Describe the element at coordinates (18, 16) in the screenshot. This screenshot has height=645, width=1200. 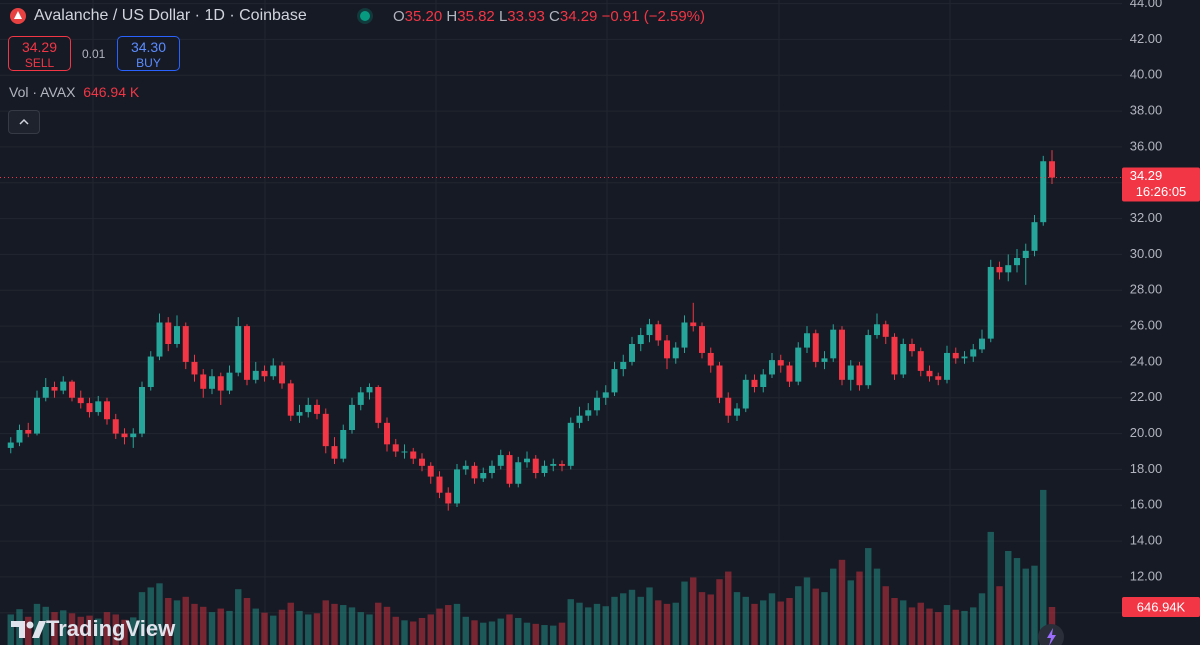
I see `avax-logo` at that location.